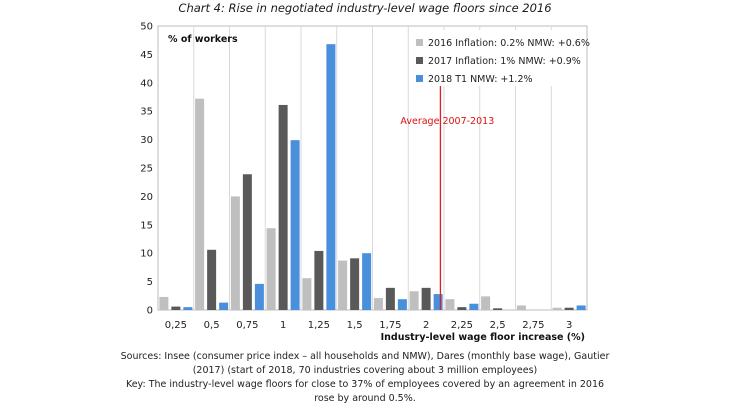  I want to click on legend-label: 2016 Inflation: 0.2% NMW: +0.6%, so click(509, 43).